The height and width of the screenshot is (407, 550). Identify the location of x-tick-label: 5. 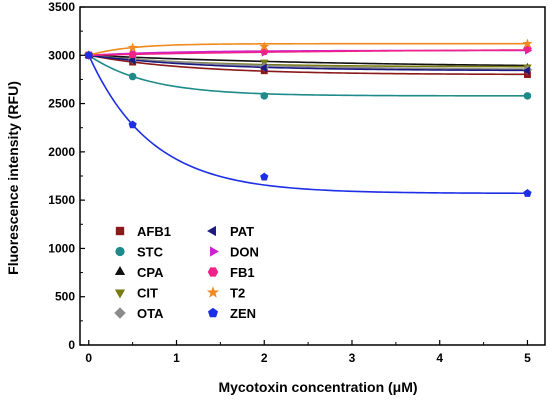
(527, 358).